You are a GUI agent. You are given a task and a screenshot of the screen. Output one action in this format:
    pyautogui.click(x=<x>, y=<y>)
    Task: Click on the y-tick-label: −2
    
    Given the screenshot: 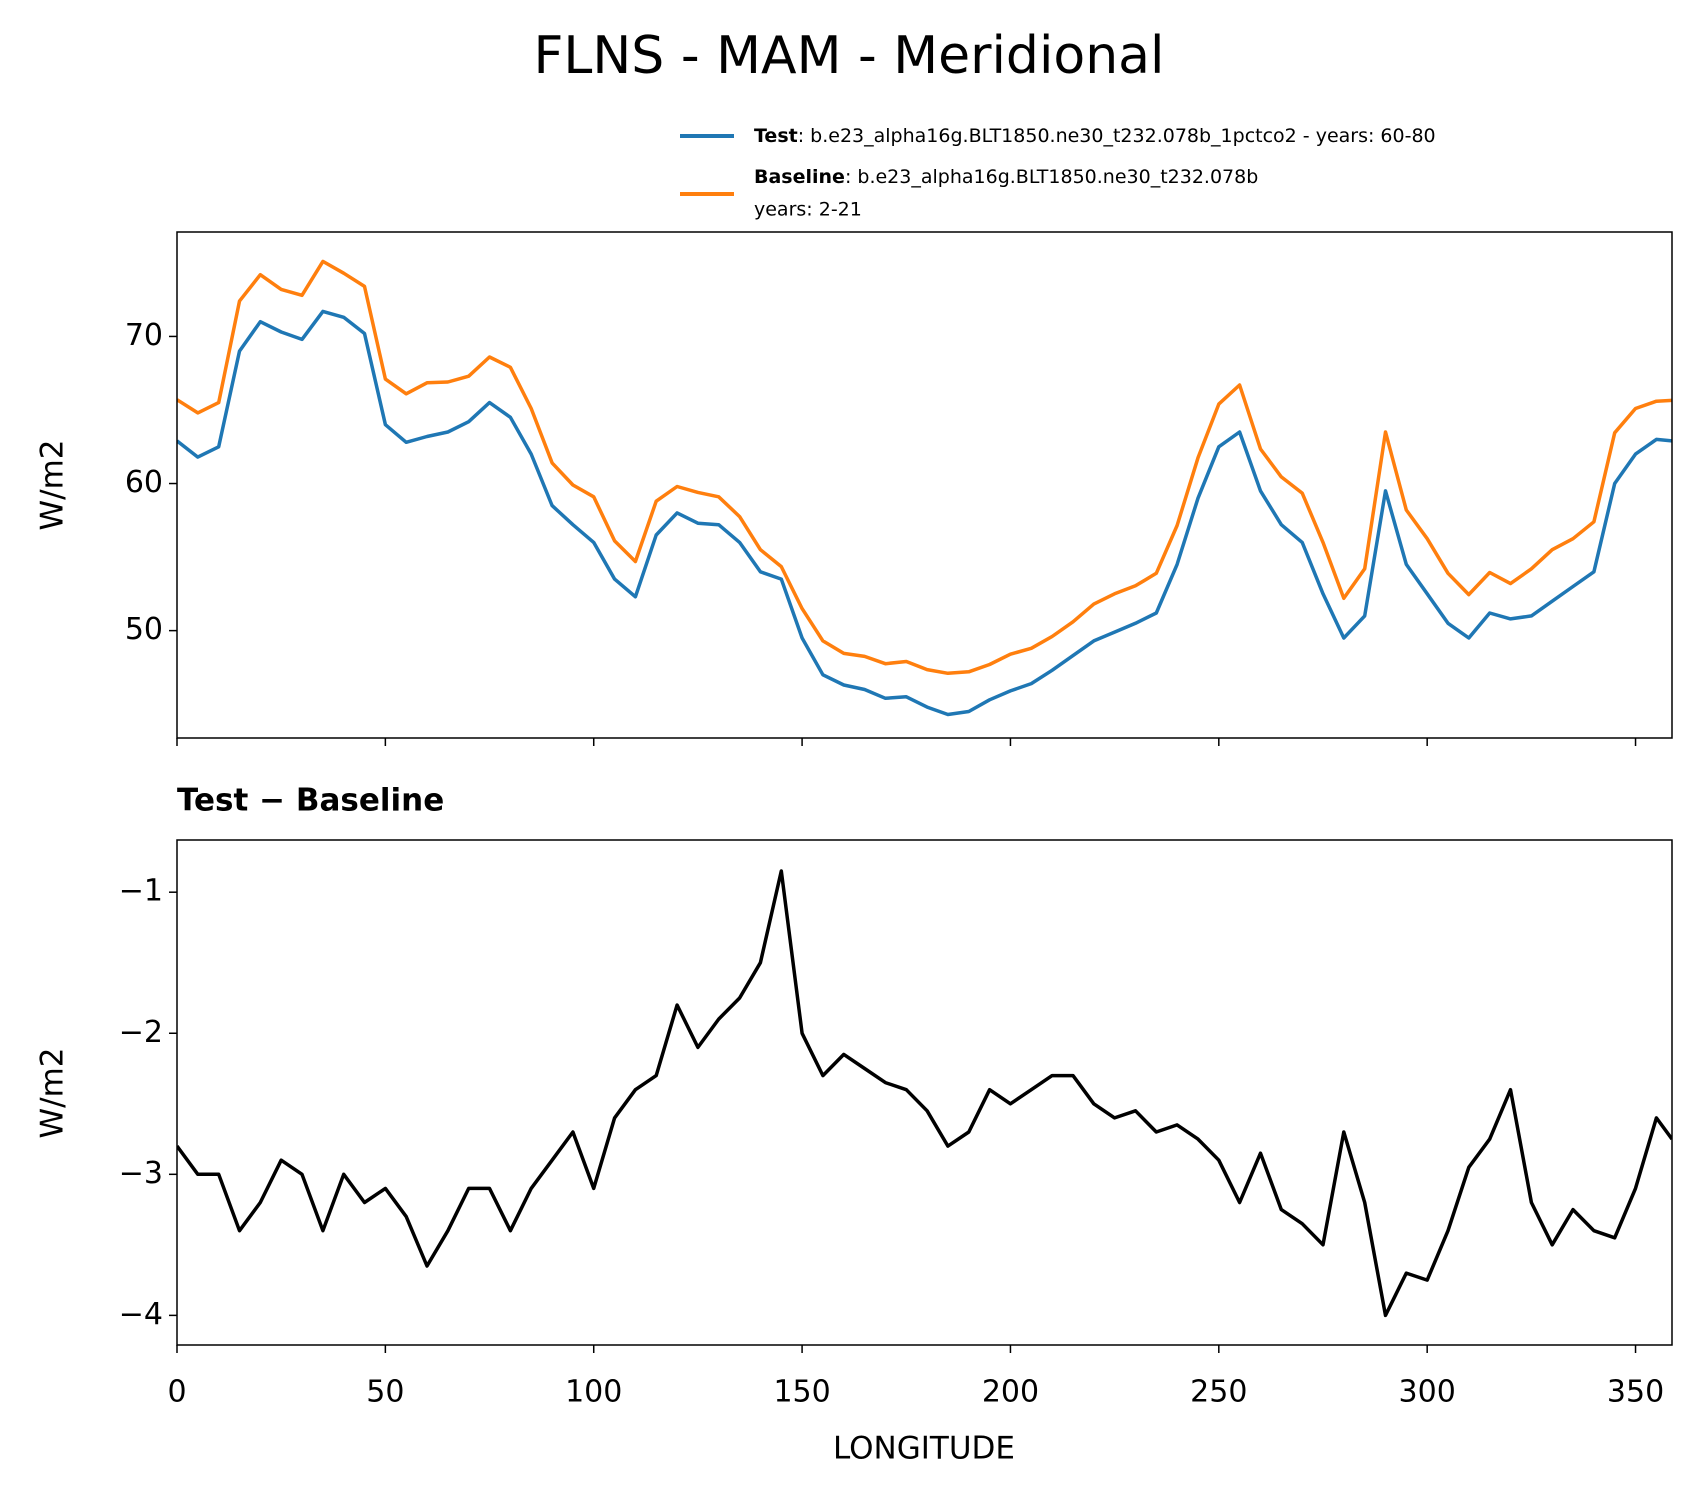 What is the action you would take?
    pyautogui.click(x=141, y=1032)
    